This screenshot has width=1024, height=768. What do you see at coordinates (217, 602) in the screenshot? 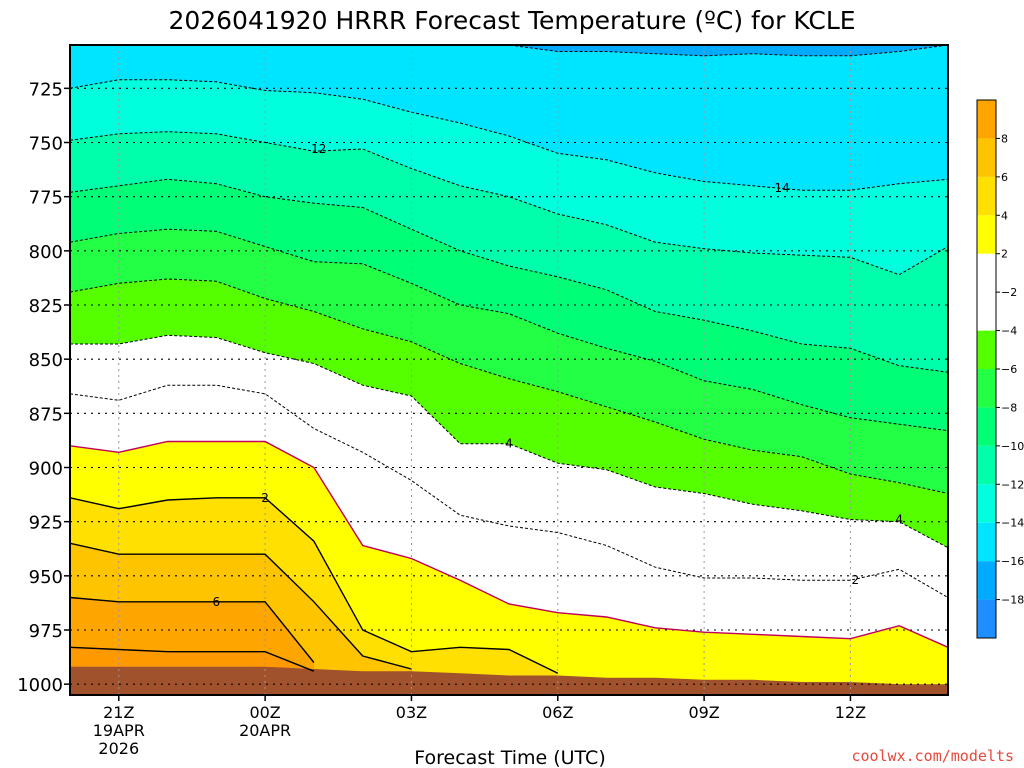
I see `contour-label-6: 6` at bounding box center [217, 602].